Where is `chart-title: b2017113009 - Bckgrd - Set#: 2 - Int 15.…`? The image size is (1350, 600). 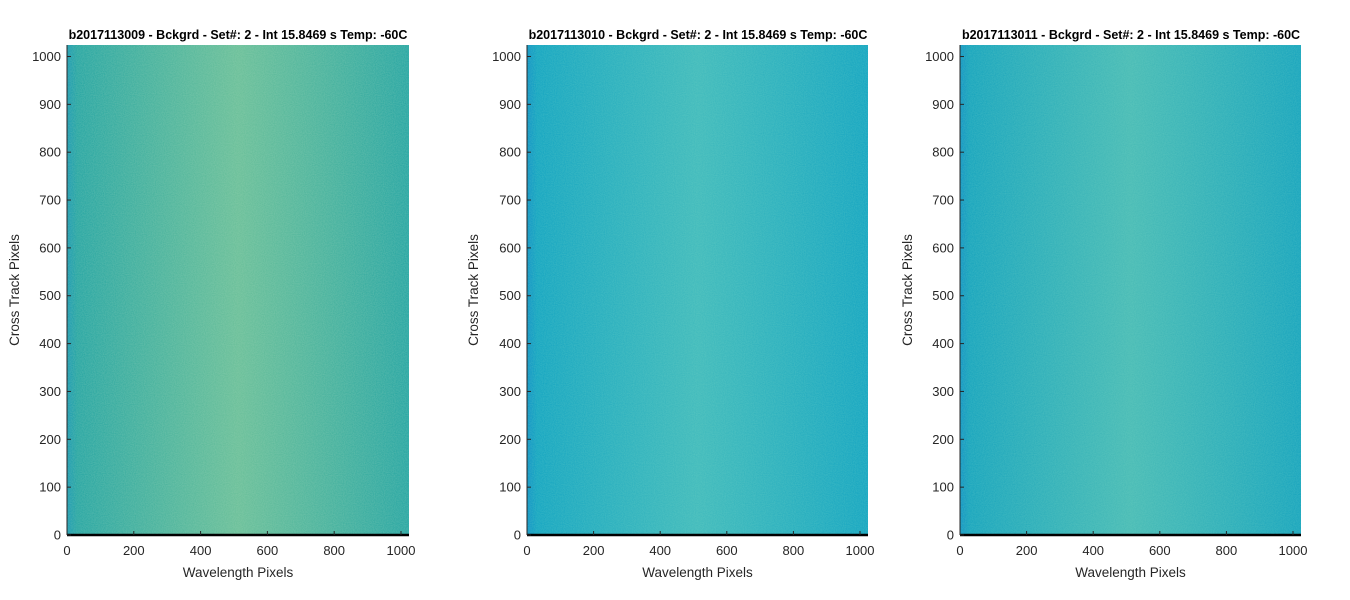 chart-title: b2017113009 - Bckgrd - Set#: 2 - Int 15.… is located at coordinates (238, 35).